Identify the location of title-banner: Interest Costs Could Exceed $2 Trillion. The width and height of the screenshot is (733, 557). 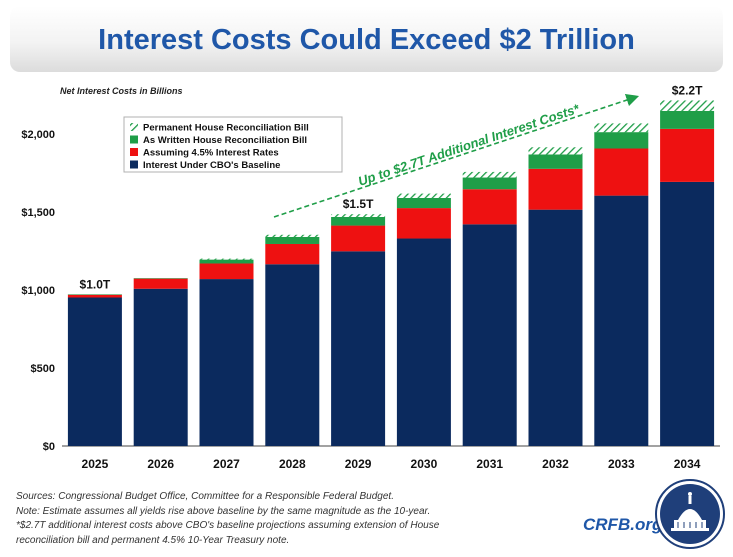
(366, 39).